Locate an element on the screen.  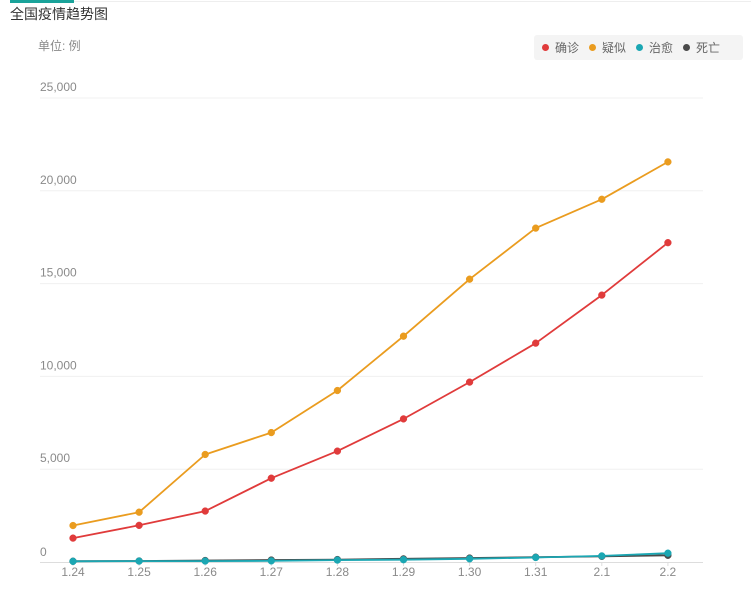
x-tick-label: 1.28 is located at coordinates (338, 572).